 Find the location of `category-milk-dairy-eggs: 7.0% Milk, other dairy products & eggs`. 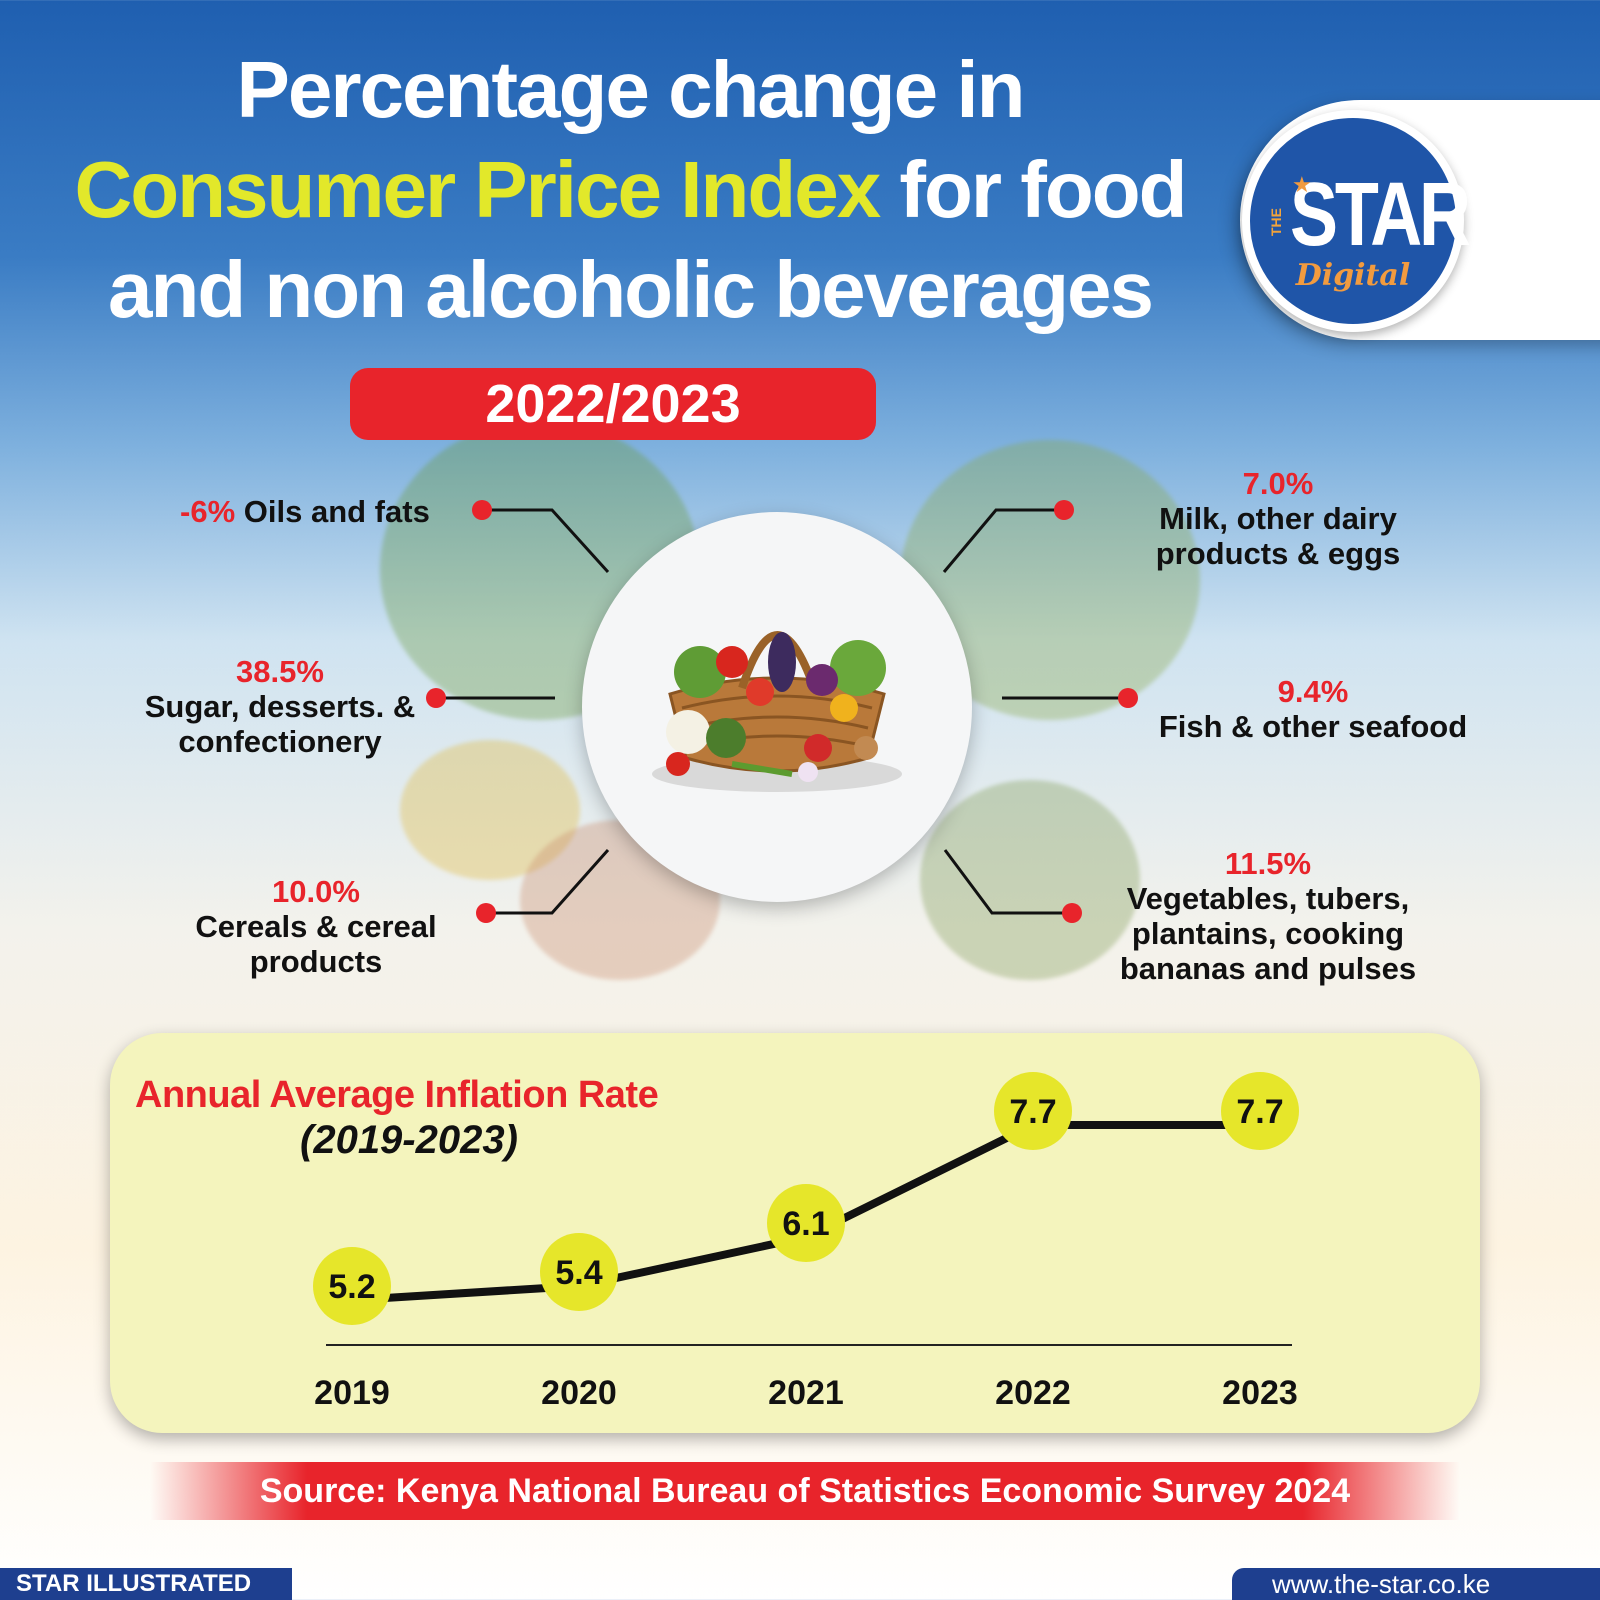

category-milk-dairy-eggs: 7.0% Milk, other dairy products & eggs is located at coordinates (1278, 518).